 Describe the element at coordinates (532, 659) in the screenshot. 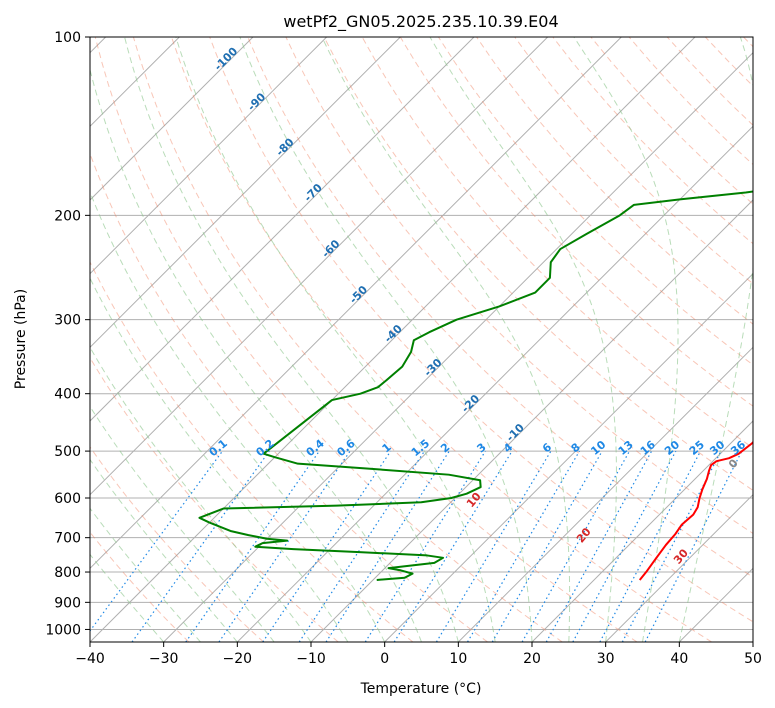

I see `x-tick-label: 20` at that location.